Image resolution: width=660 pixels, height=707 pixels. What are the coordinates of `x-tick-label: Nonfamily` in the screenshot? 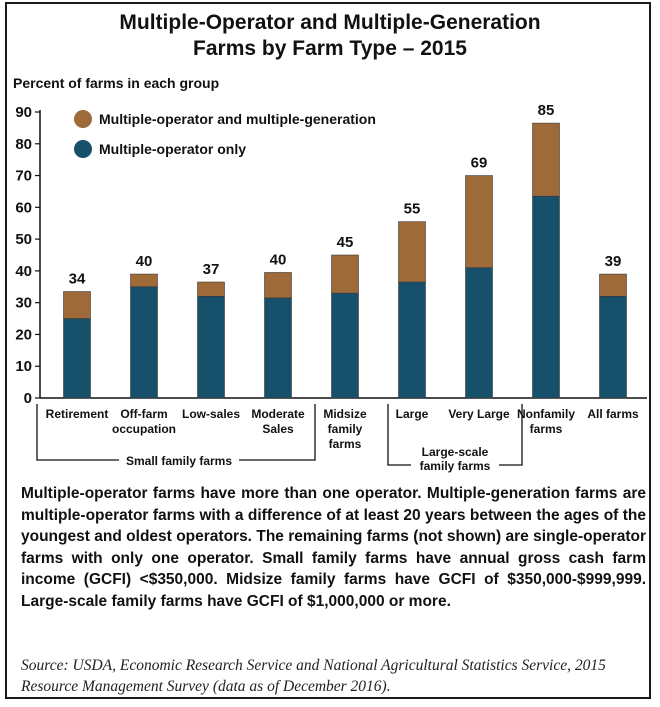 It's located at (546, 414).